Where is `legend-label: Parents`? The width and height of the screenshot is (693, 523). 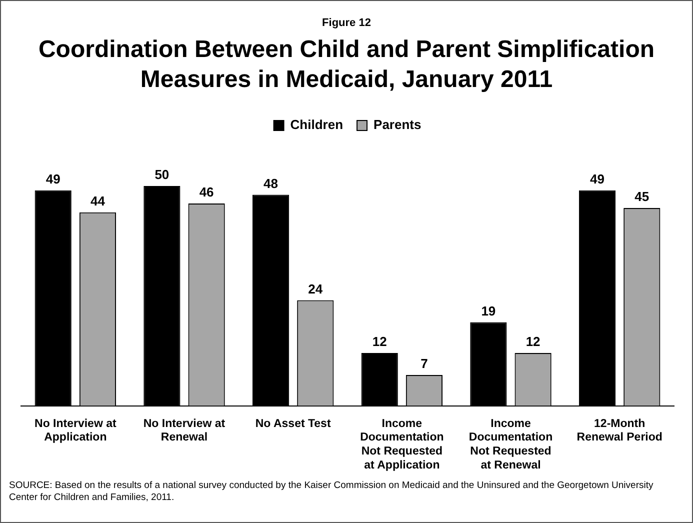 legend-label: Parents is located at coordinates (398, 124).